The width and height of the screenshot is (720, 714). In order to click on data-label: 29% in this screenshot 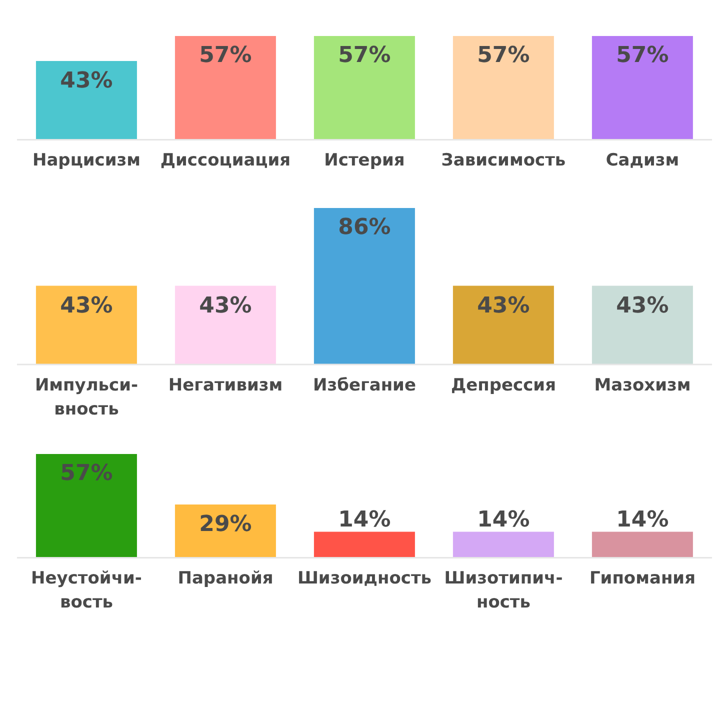, I will do `click(225, 525)`.